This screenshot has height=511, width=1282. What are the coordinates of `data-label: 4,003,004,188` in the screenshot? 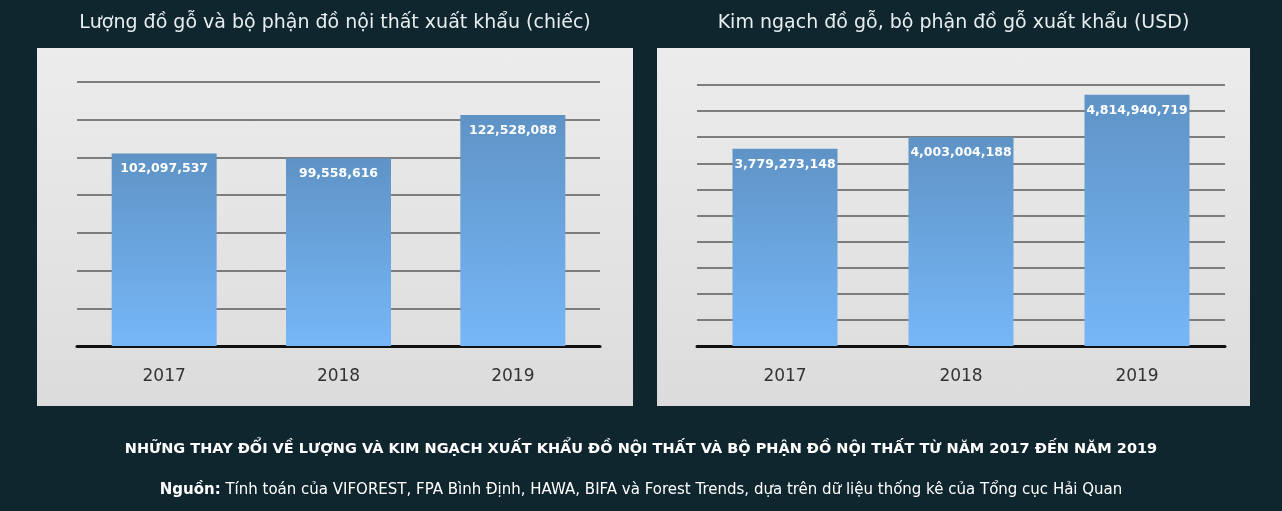 It's located at (961, 152).